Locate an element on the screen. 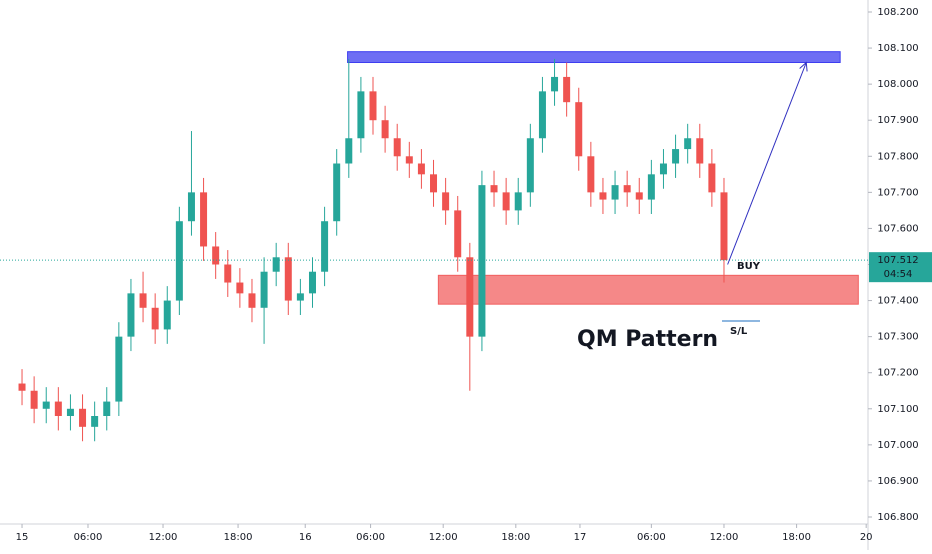  buy-label: BUY is located at coordinates (749, 266).